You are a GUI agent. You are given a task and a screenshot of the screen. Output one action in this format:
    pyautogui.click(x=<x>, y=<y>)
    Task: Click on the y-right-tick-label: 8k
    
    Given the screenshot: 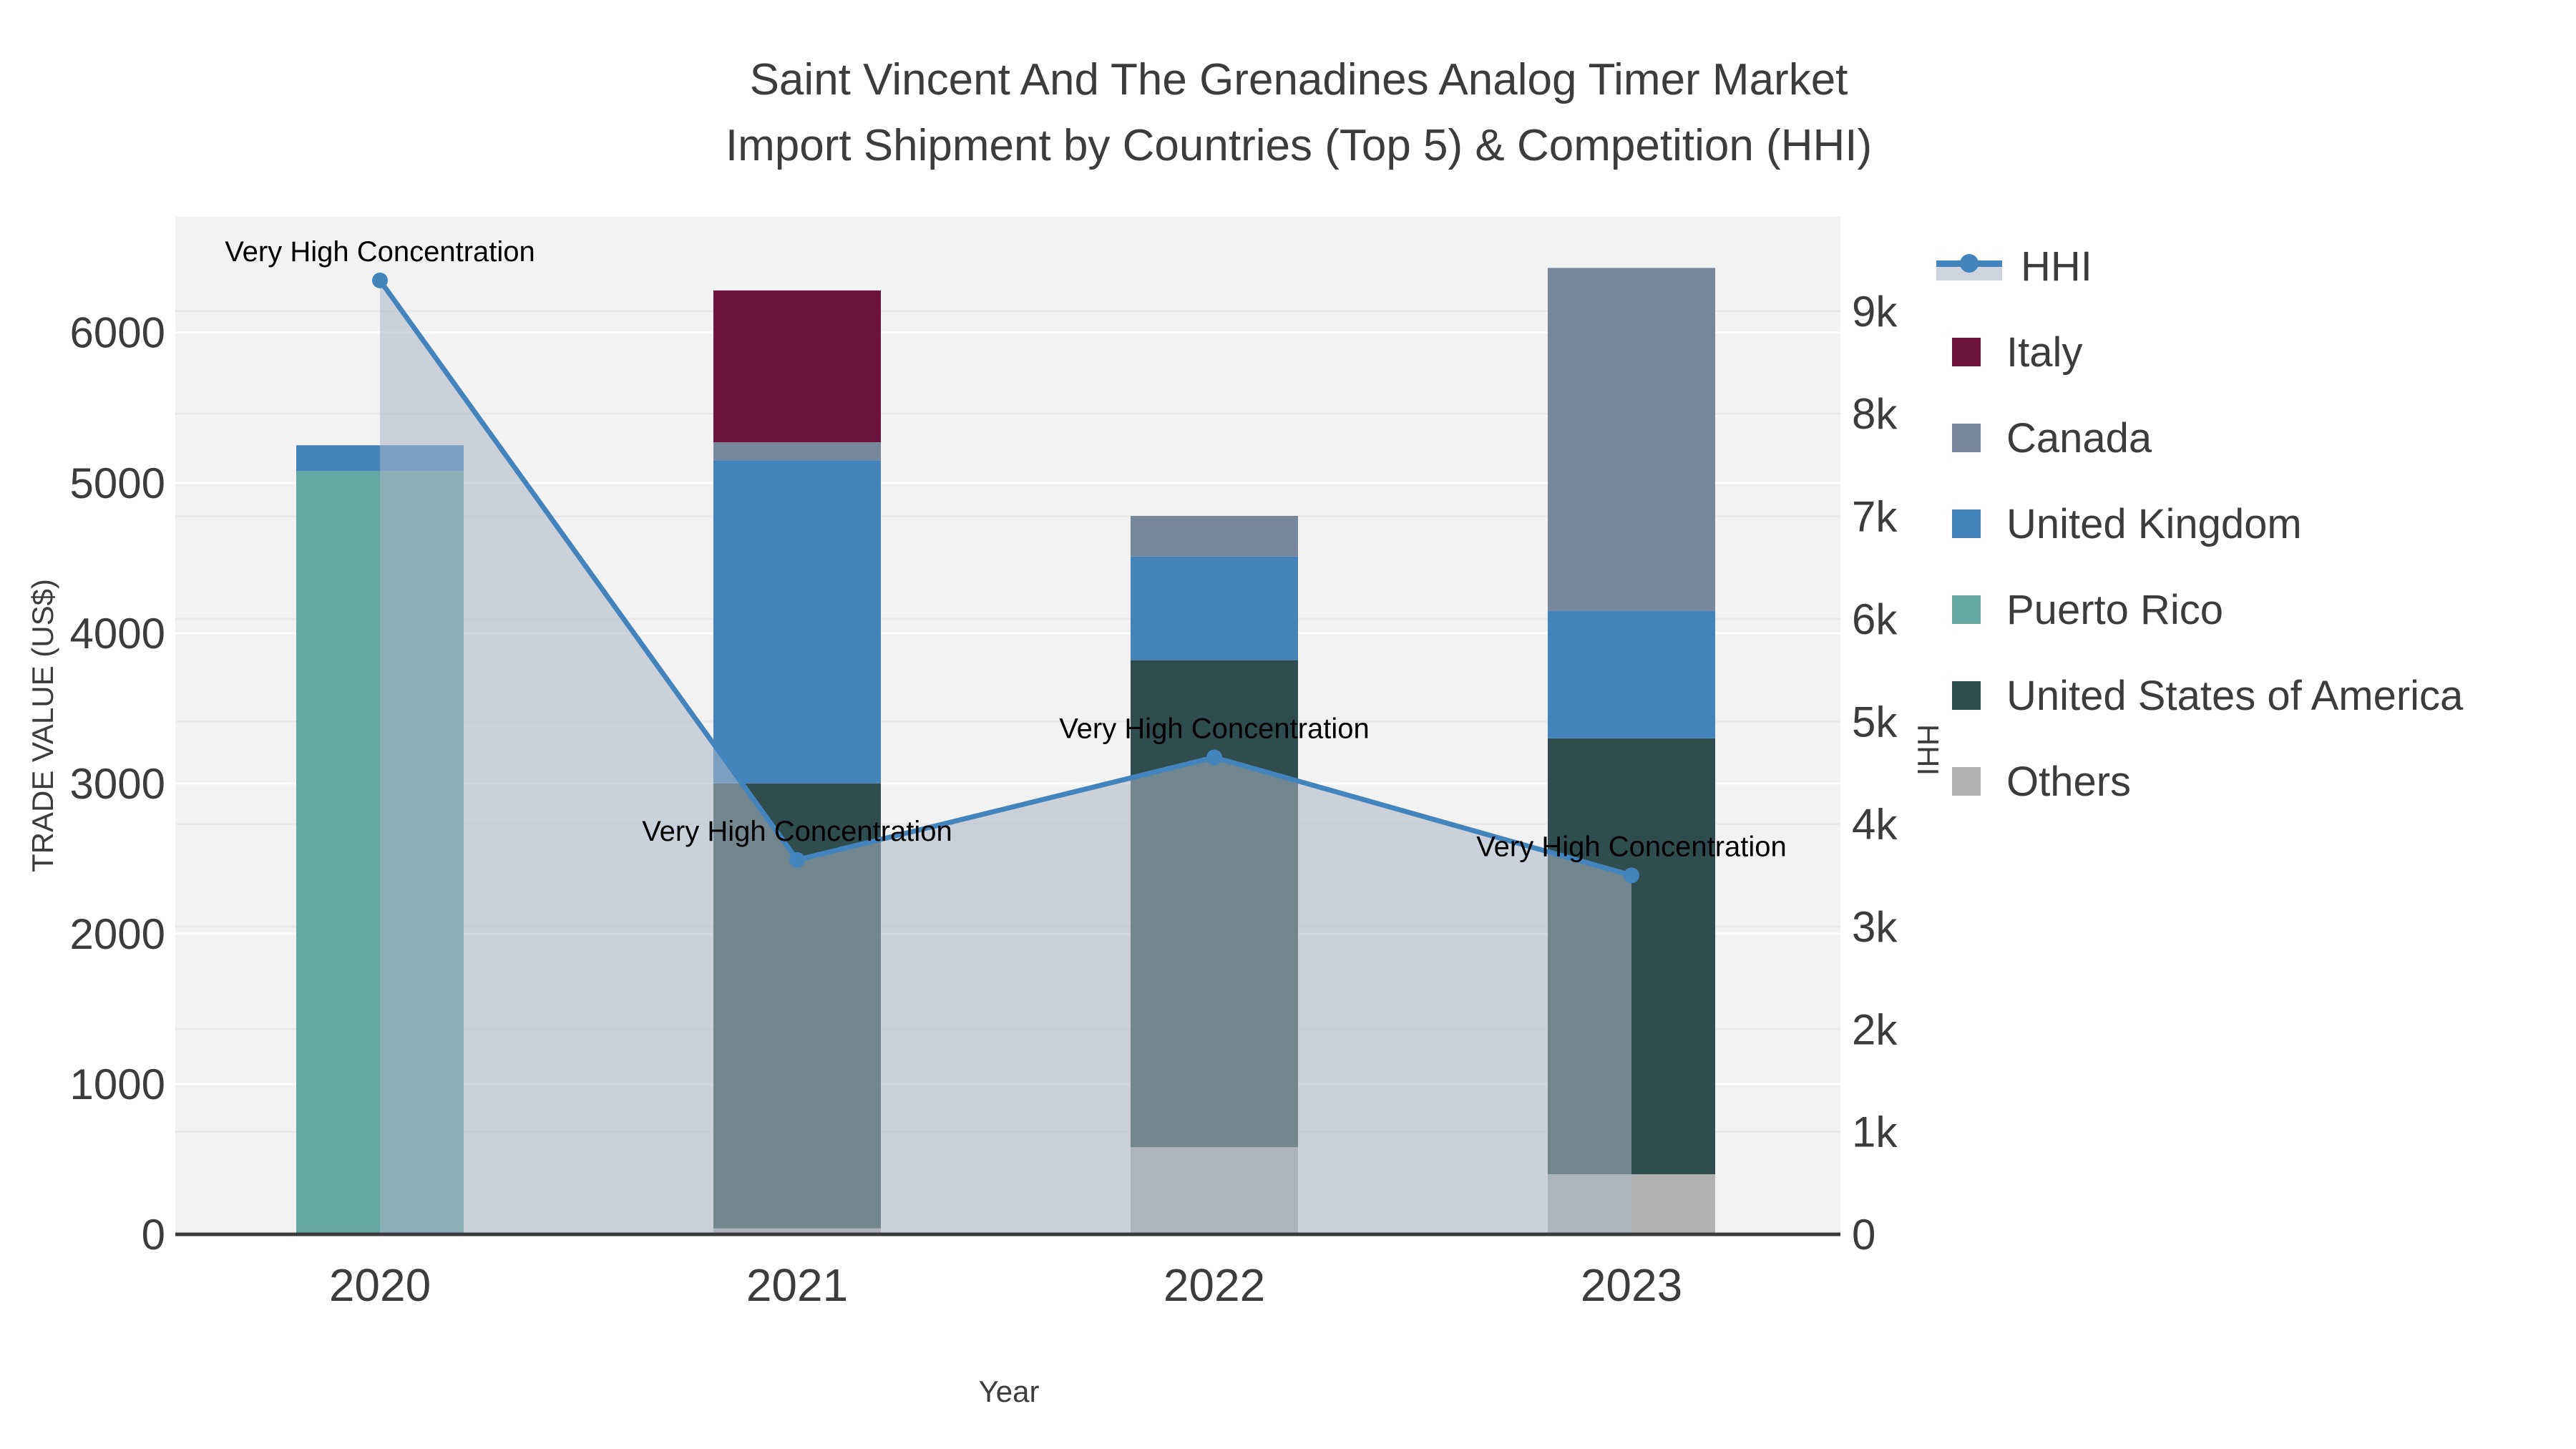 What is the action you would take?
    pyautogui.click(x=1875, y=414)
    